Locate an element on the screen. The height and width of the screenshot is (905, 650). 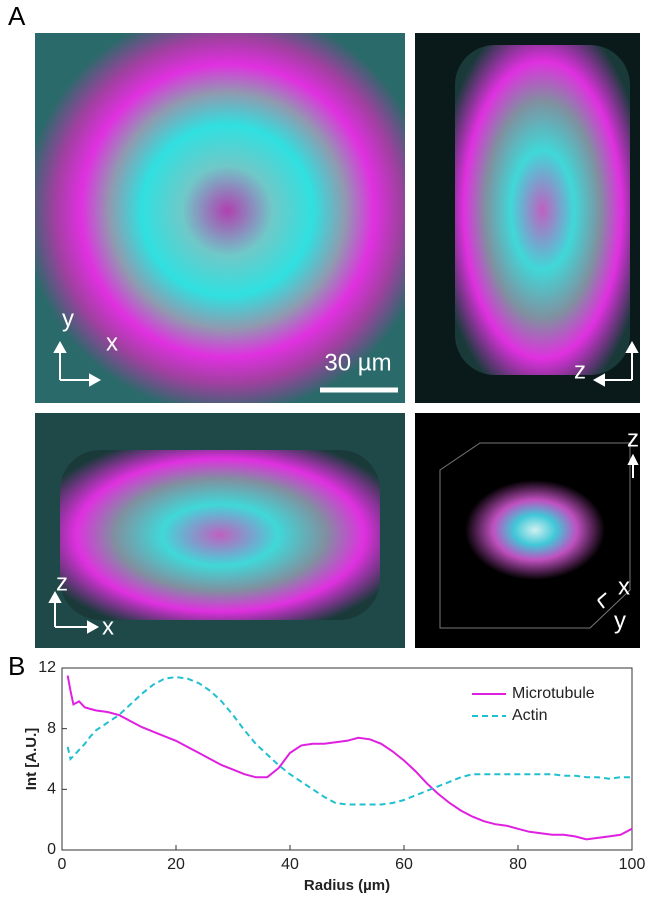
series-line is located at coordinates (349, 741).